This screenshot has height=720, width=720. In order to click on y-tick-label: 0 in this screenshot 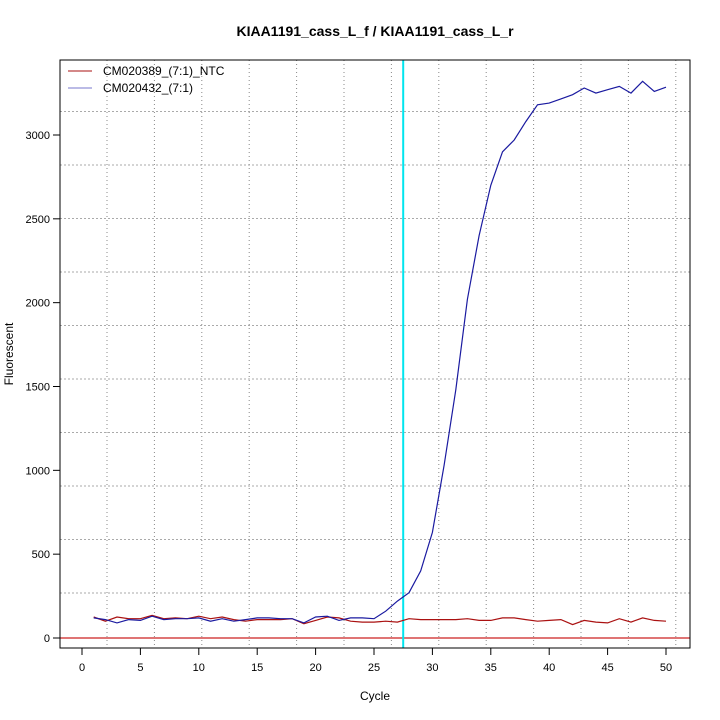, I will do `click(47, 639)`.